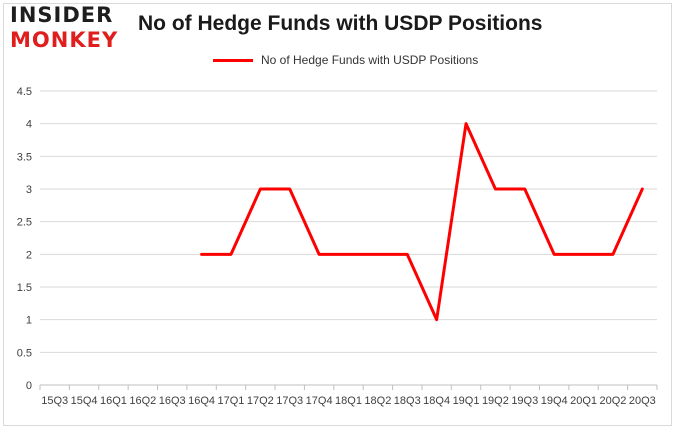 This screenshot has height=431, width=677. I want to click on logo-text-top: INSIDER, so click(62, 15).